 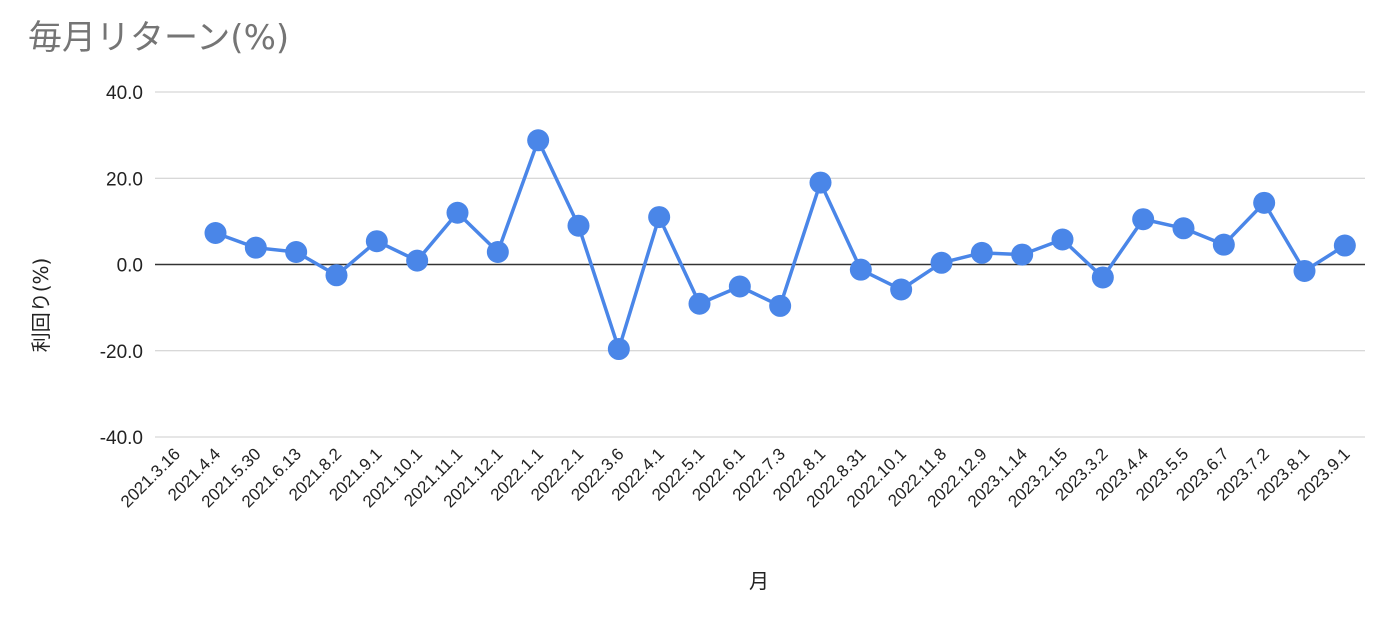 I want to click on y-tick-label: 20.0, so click(x=124, y=179).